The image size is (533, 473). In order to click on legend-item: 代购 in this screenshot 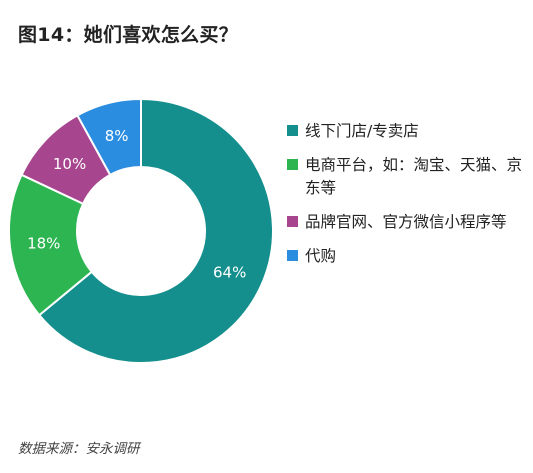, I will do `click(407, 256)`.